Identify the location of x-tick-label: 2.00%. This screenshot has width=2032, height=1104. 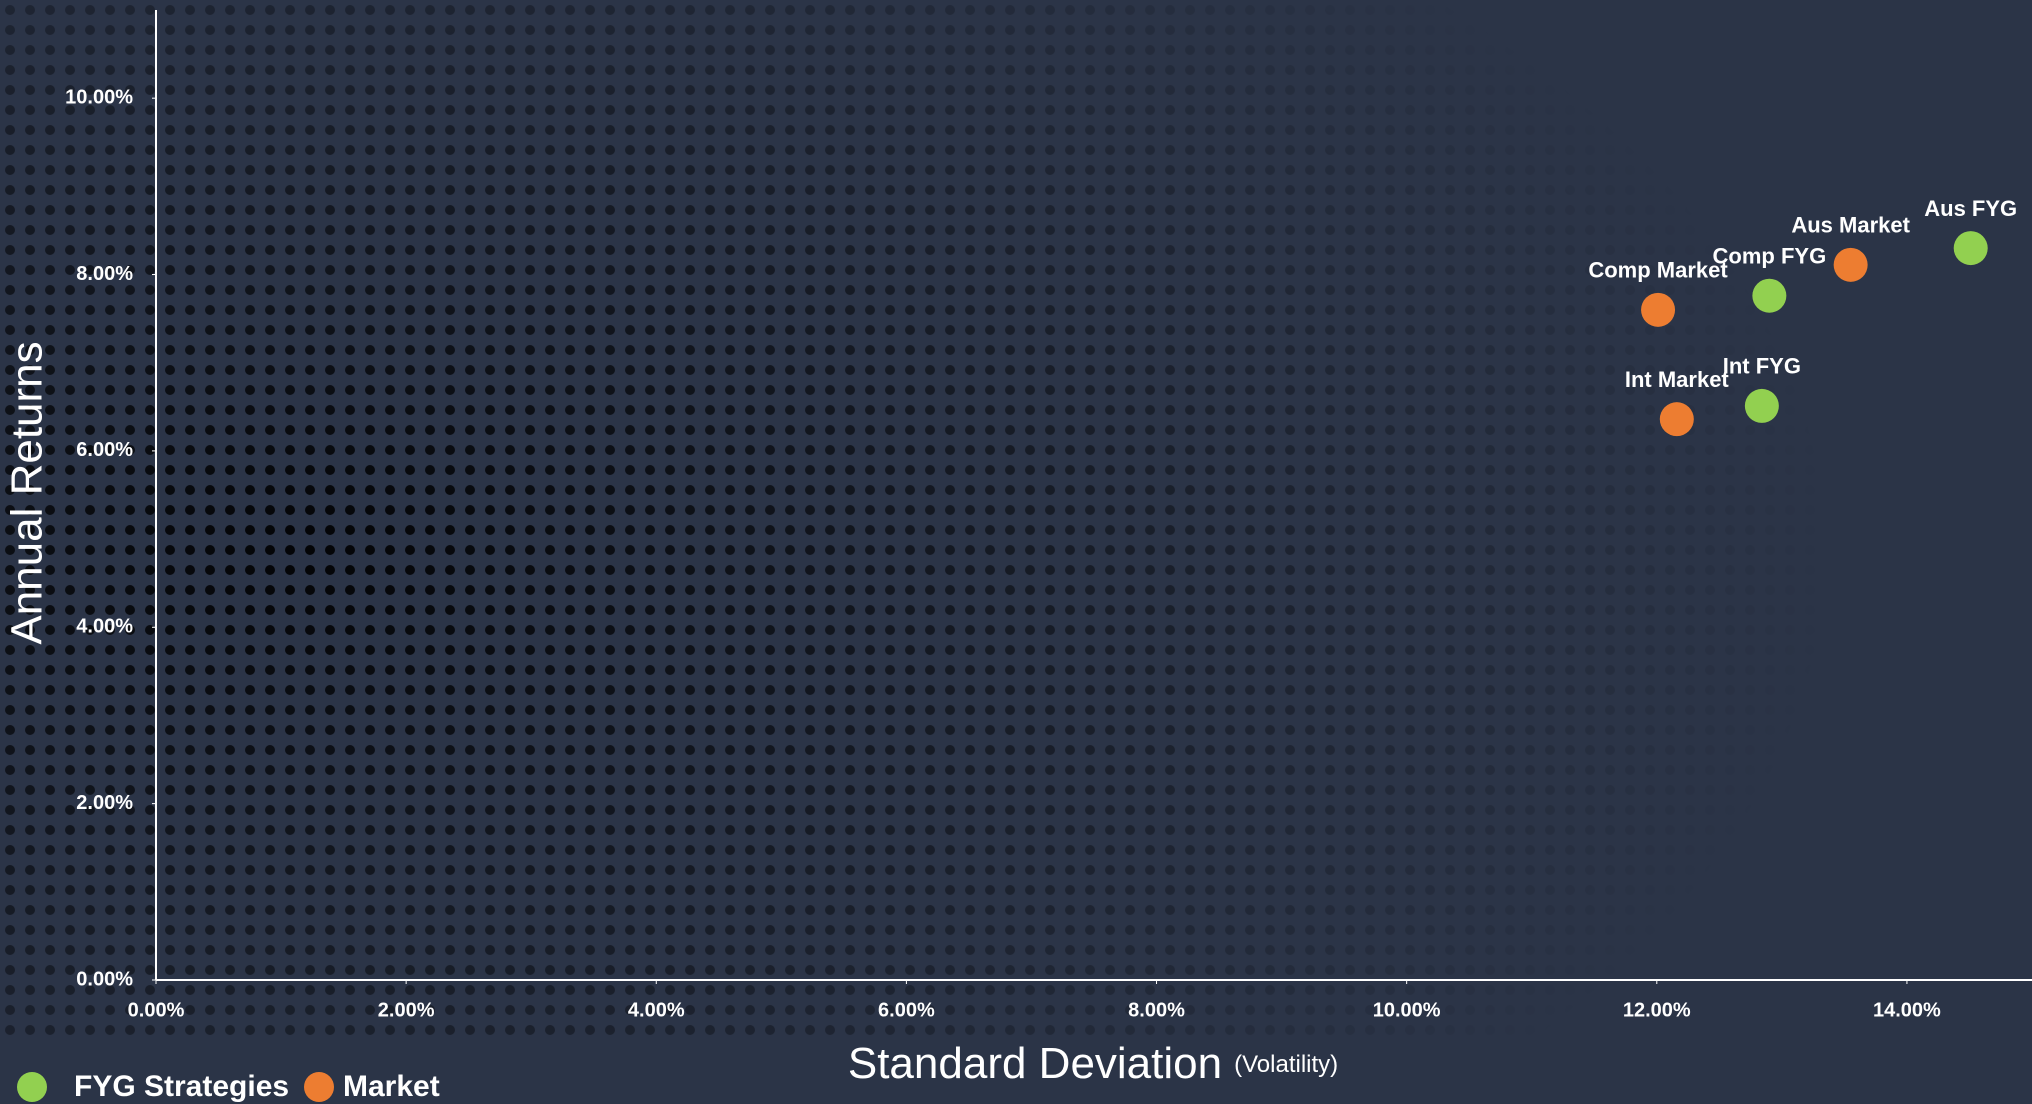
(406, 1010).